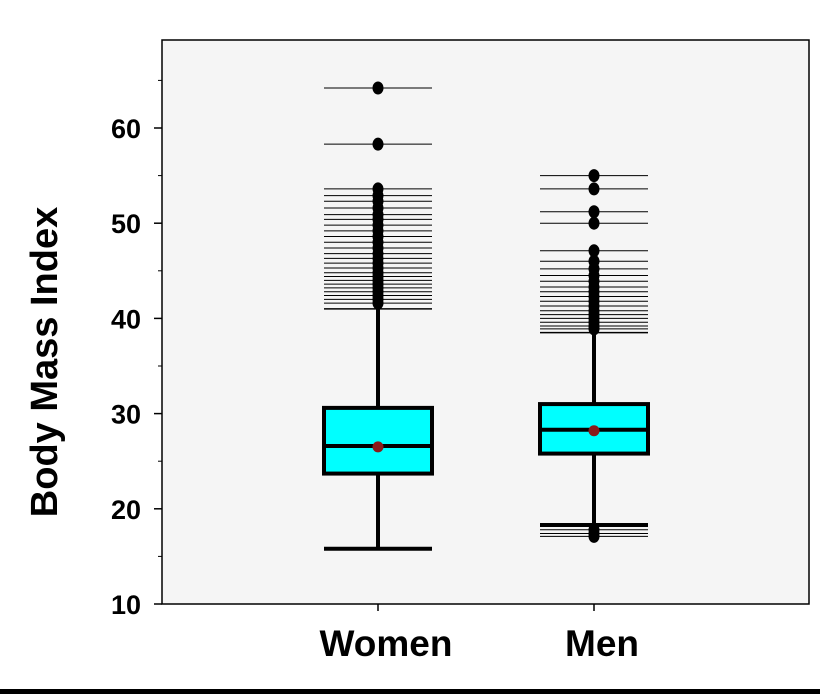 The image size is (820, 694). I want to click on x-tick-label: Women, so click(386, 643).